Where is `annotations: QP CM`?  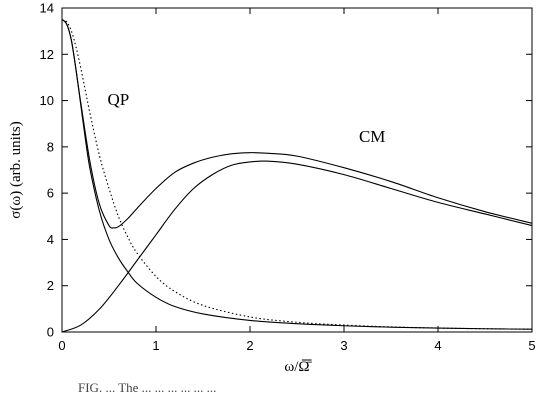
annotations: QP CM is located at coordinates (247, 118).